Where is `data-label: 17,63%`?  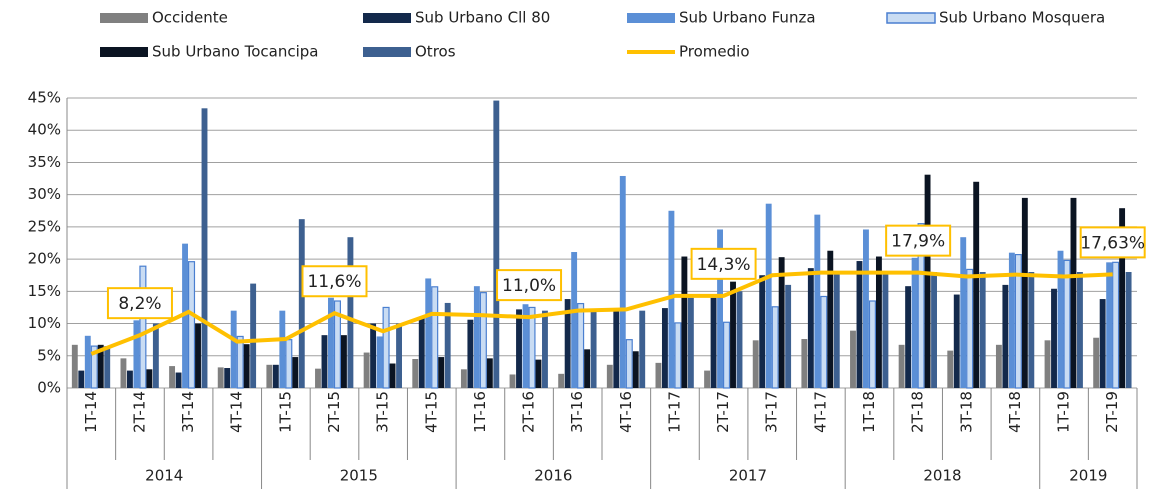 data-label: 17,63% is located at coordinates (1112, 243).